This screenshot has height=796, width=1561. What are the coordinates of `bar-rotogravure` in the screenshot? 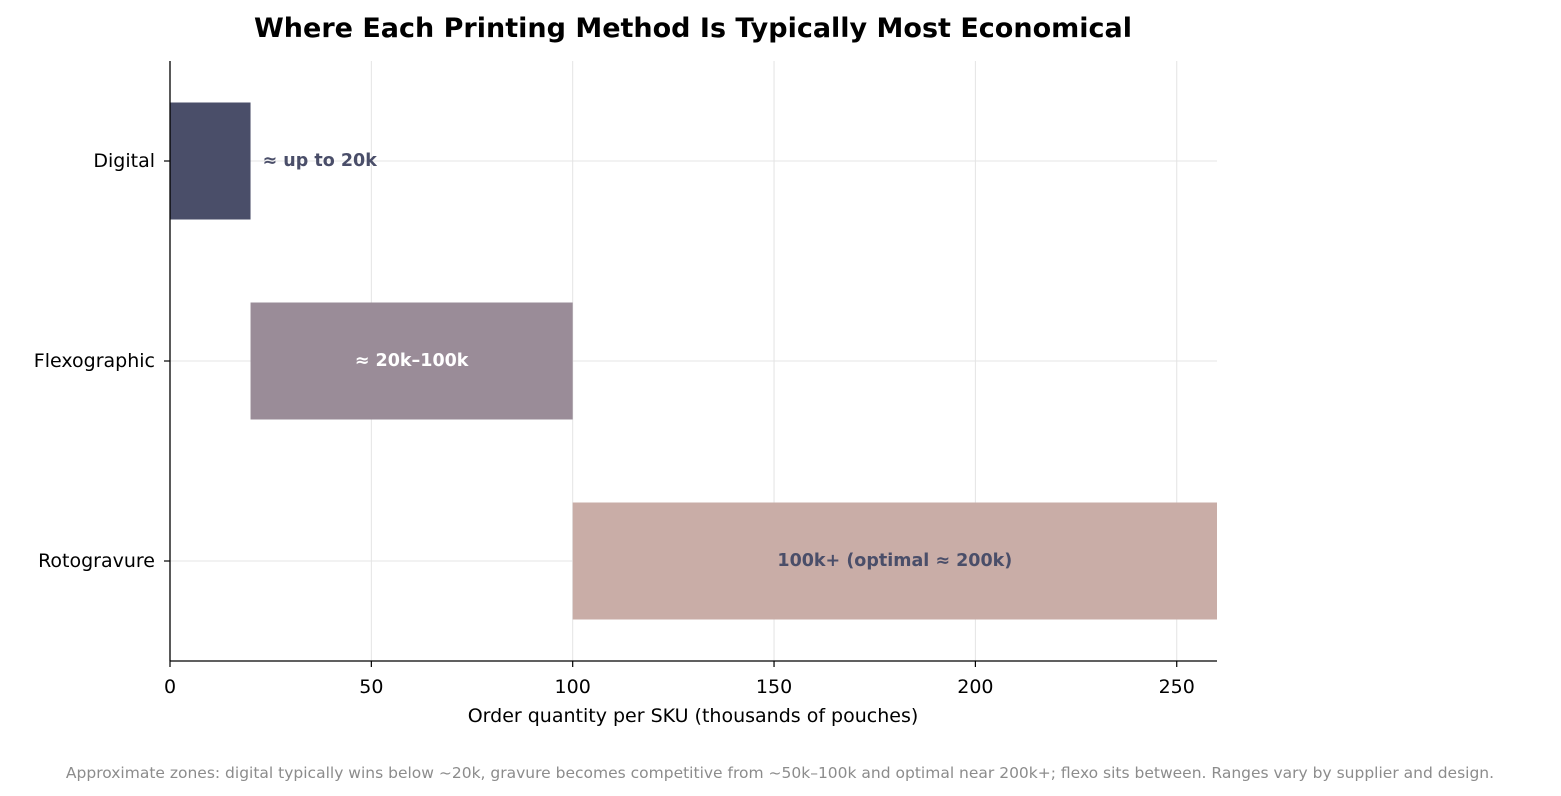 It's located at (894, 561).